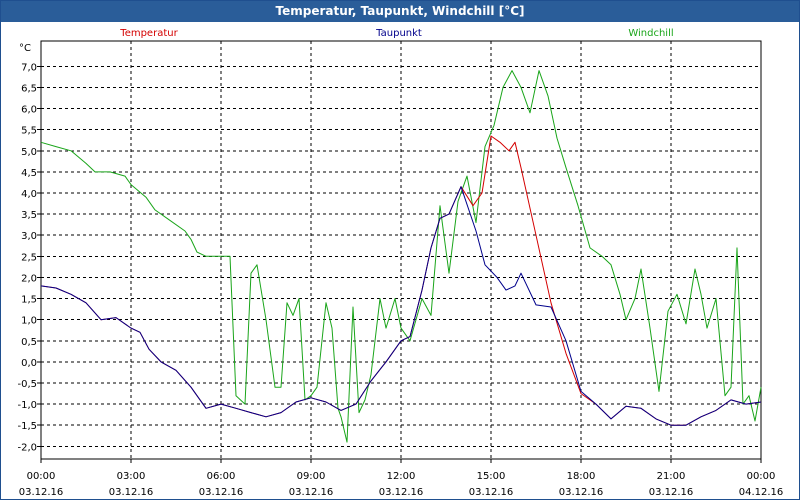 This screenshot has width=800, height=500. What do you see at coordinates (29, 363) in the screenshot?
I see `y-tick-label: 0,0` at bounding box center [29, 363].